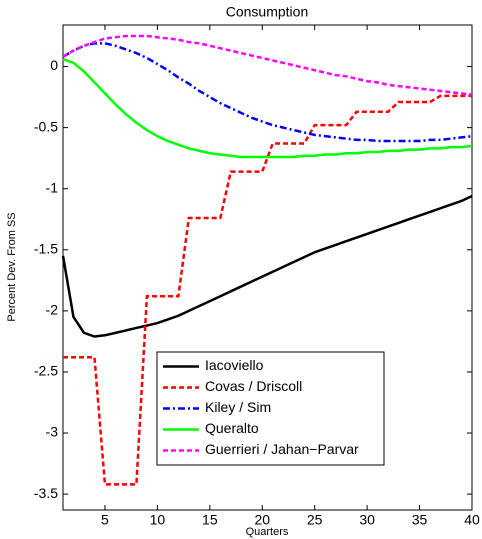 The image size is (482, 539). Describe the element at coordinates (420, 520) in the screenshot. I see `x-tick-label: 35` at that location.